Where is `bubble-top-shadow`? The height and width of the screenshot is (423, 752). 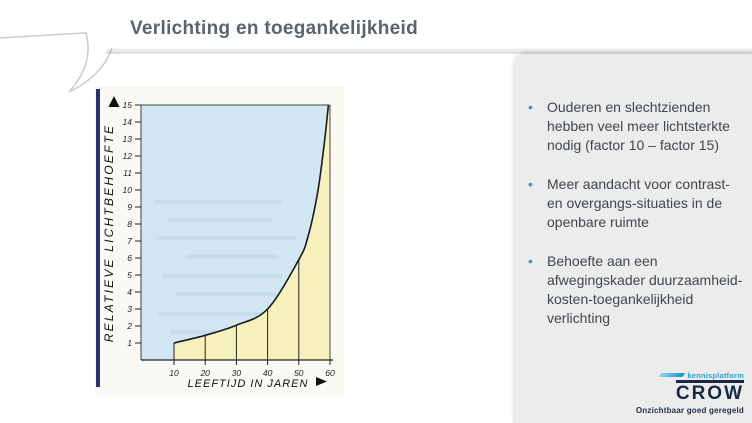
bubble-top-shadow is located at coordinates (429, 50).